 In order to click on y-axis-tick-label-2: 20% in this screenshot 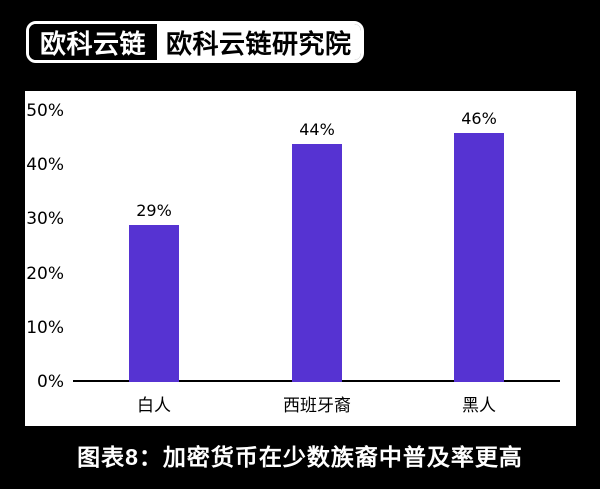, I will do `click(45, 273)`.